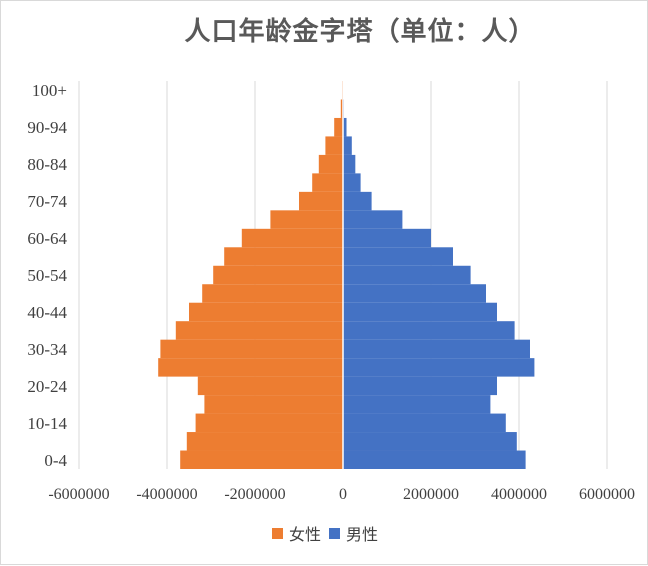 The height and width of the screenshot is (566, 648). I want to click on y-tick-label-60-64: 60-64, so click(47, 238).